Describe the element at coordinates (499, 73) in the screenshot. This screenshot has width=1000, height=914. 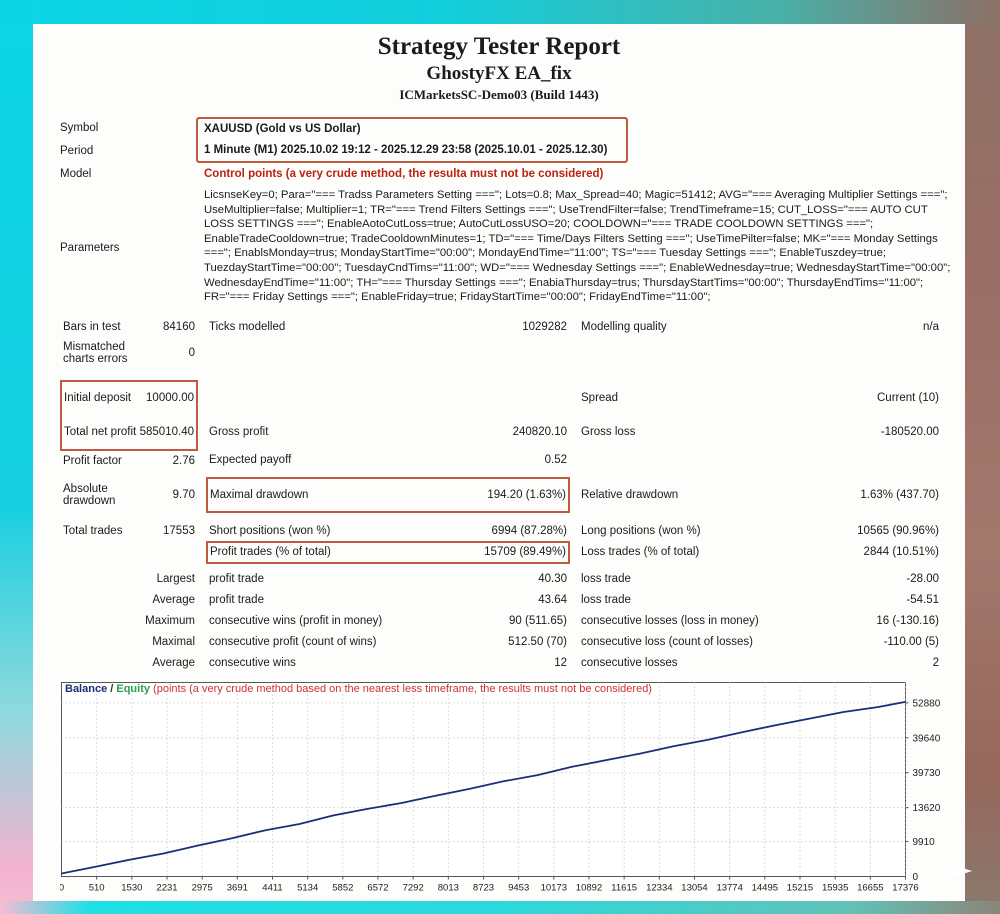
I see `ea-name: GhostyFX EA_fix` at that location.